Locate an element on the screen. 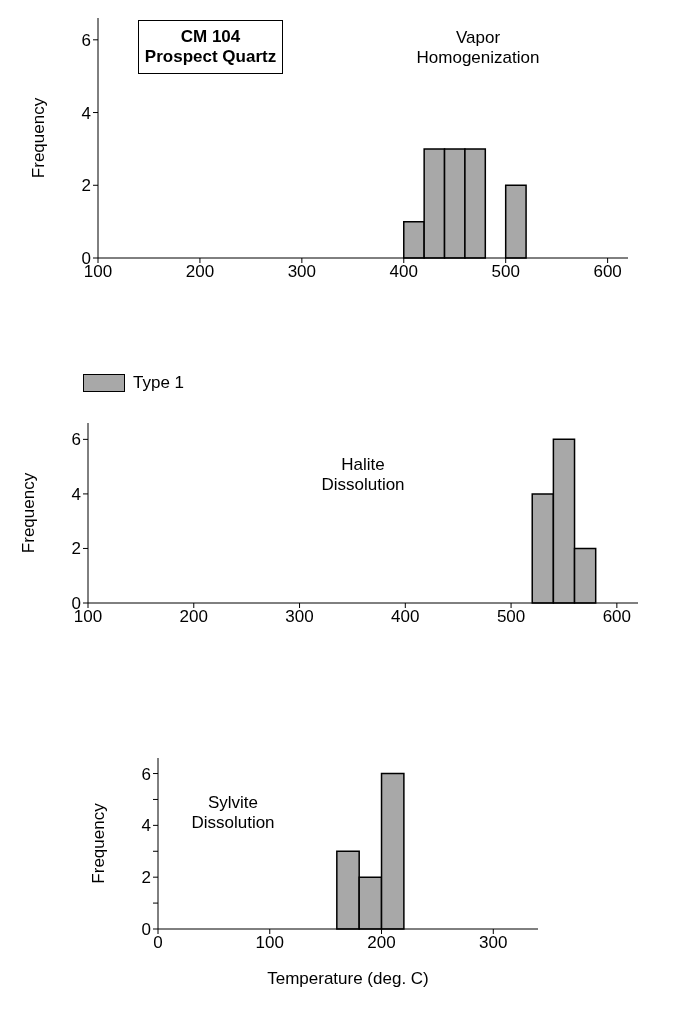 This screenshot has width=679, height=1036. legend-label: Type 1 is located at coordinates (159, 383).